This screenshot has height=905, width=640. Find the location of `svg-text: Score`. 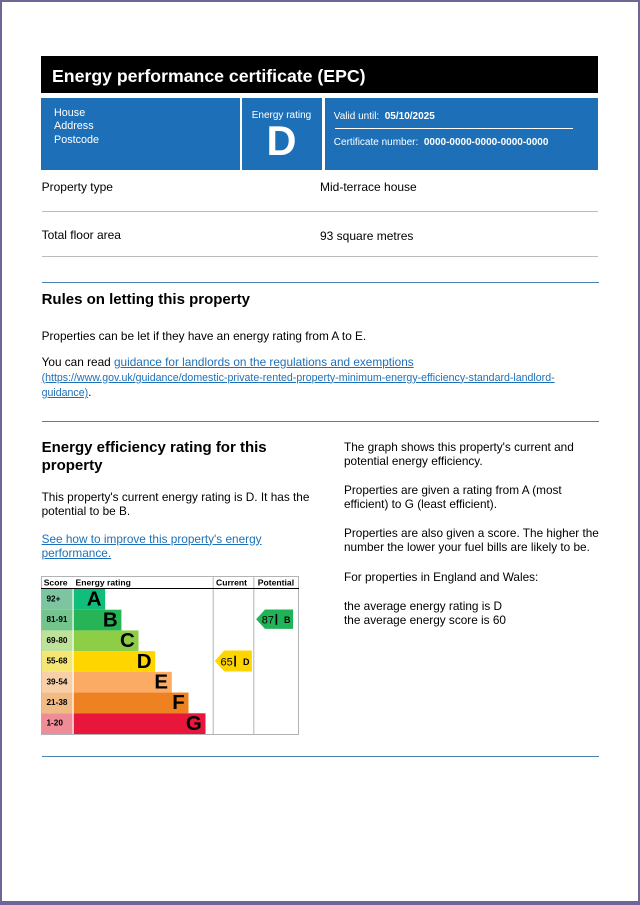

svg-text: Score is located at coordinates (55, 582).